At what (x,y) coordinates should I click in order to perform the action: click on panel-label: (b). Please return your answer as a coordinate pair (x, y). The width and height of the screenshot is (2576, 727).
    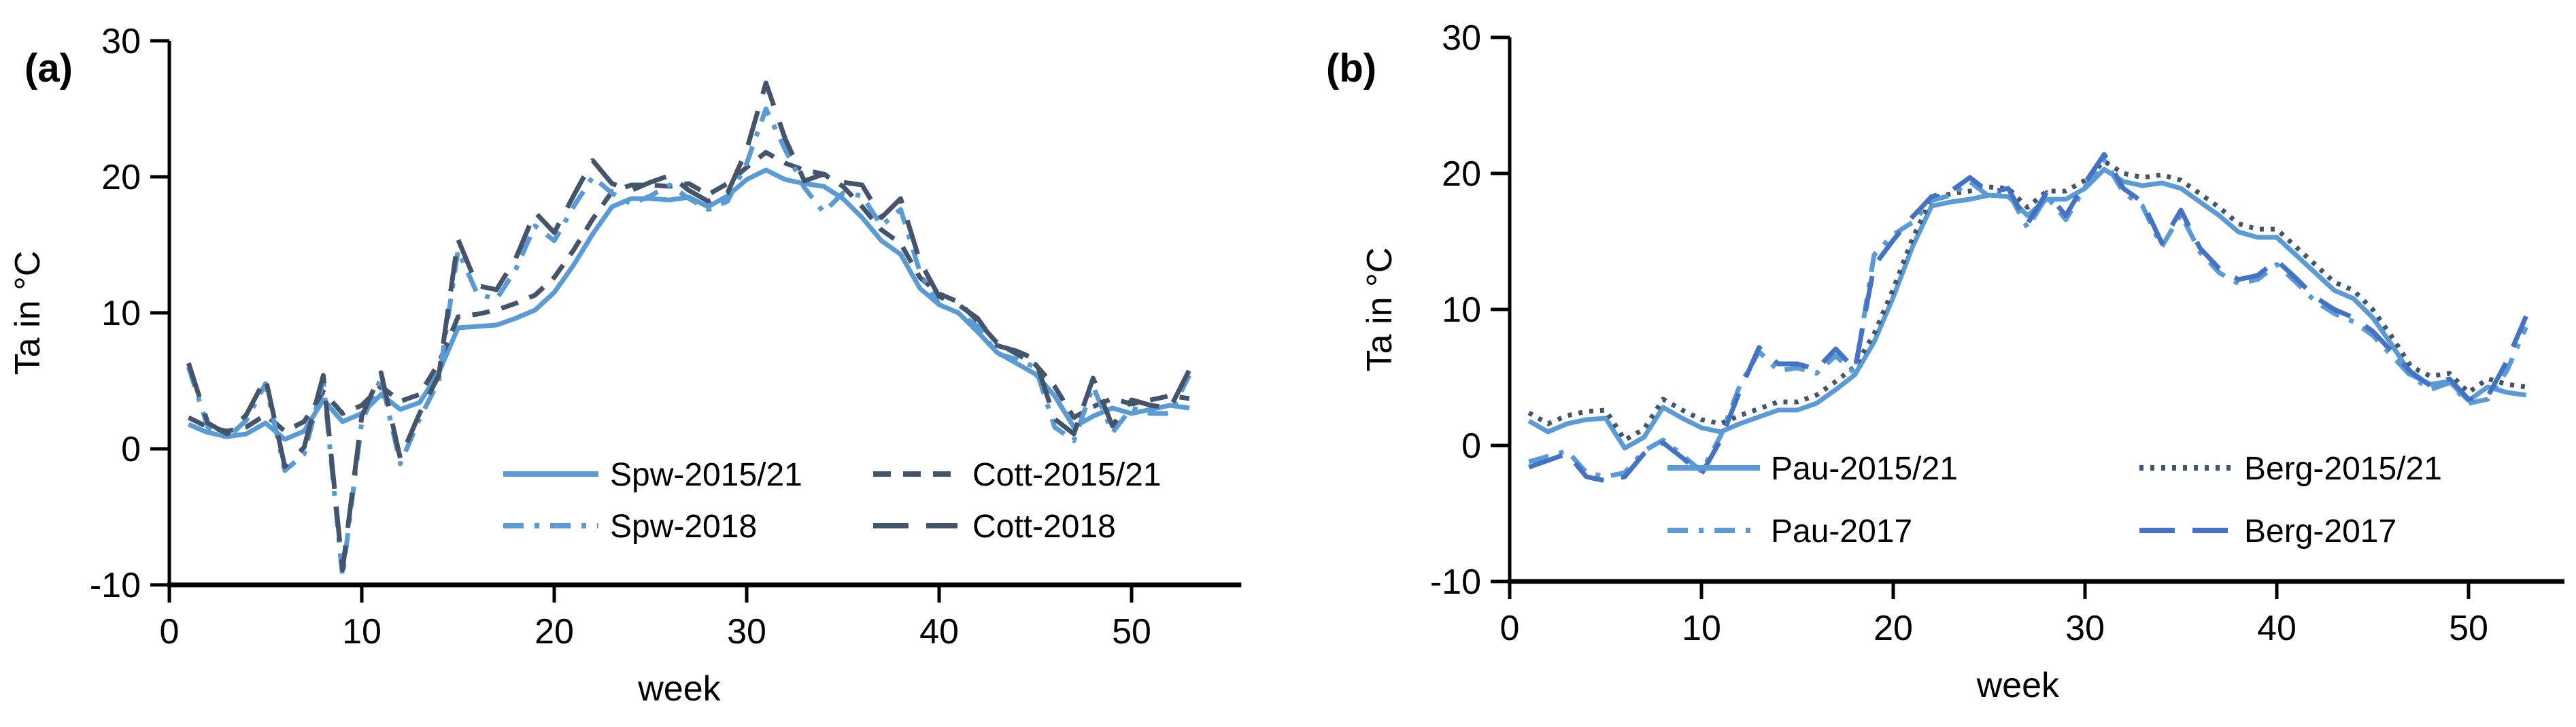
    Looking at the image, I should click on (1351, 68).